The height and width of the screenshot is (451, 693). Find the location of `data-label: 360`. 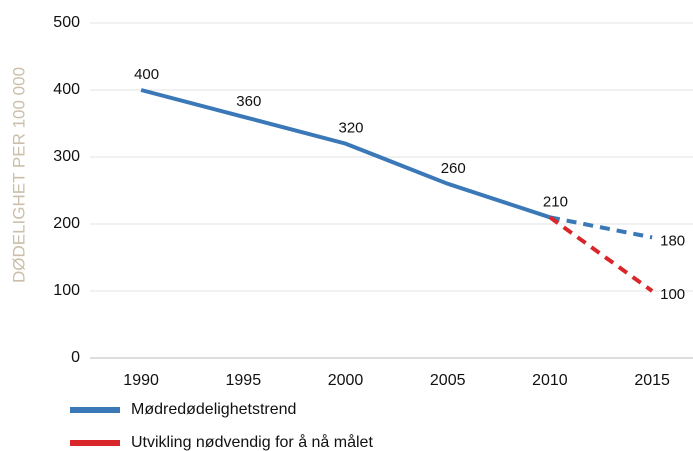

data-label: 360 is located at coordinates (248, 101).